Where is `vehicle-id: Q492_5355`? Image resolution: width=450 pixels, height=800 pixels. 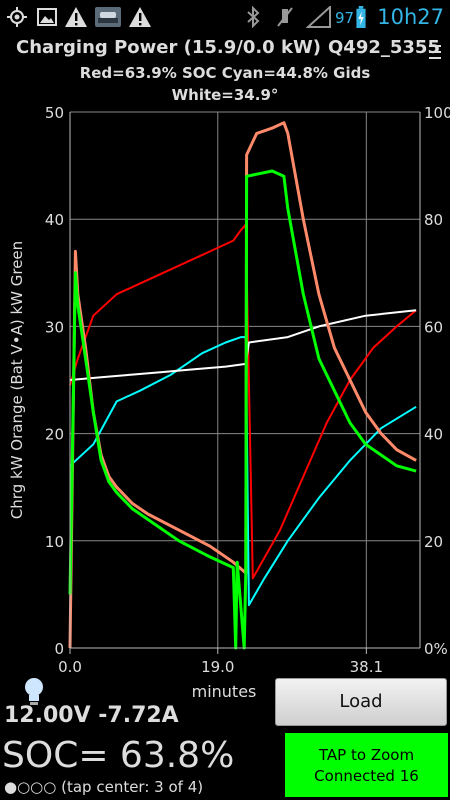 vehicle-id: Q492_5355 is located at coordinates (384, 47).